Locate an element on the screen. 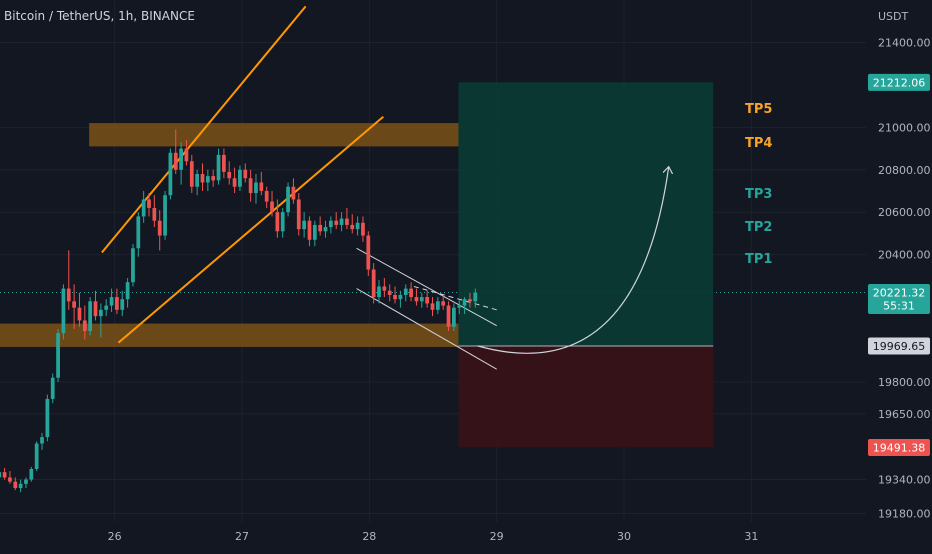 Image resolution: width=932 pixels, height=554 pixels. x-tick-label: 26 is located at coordinates (115, 536).